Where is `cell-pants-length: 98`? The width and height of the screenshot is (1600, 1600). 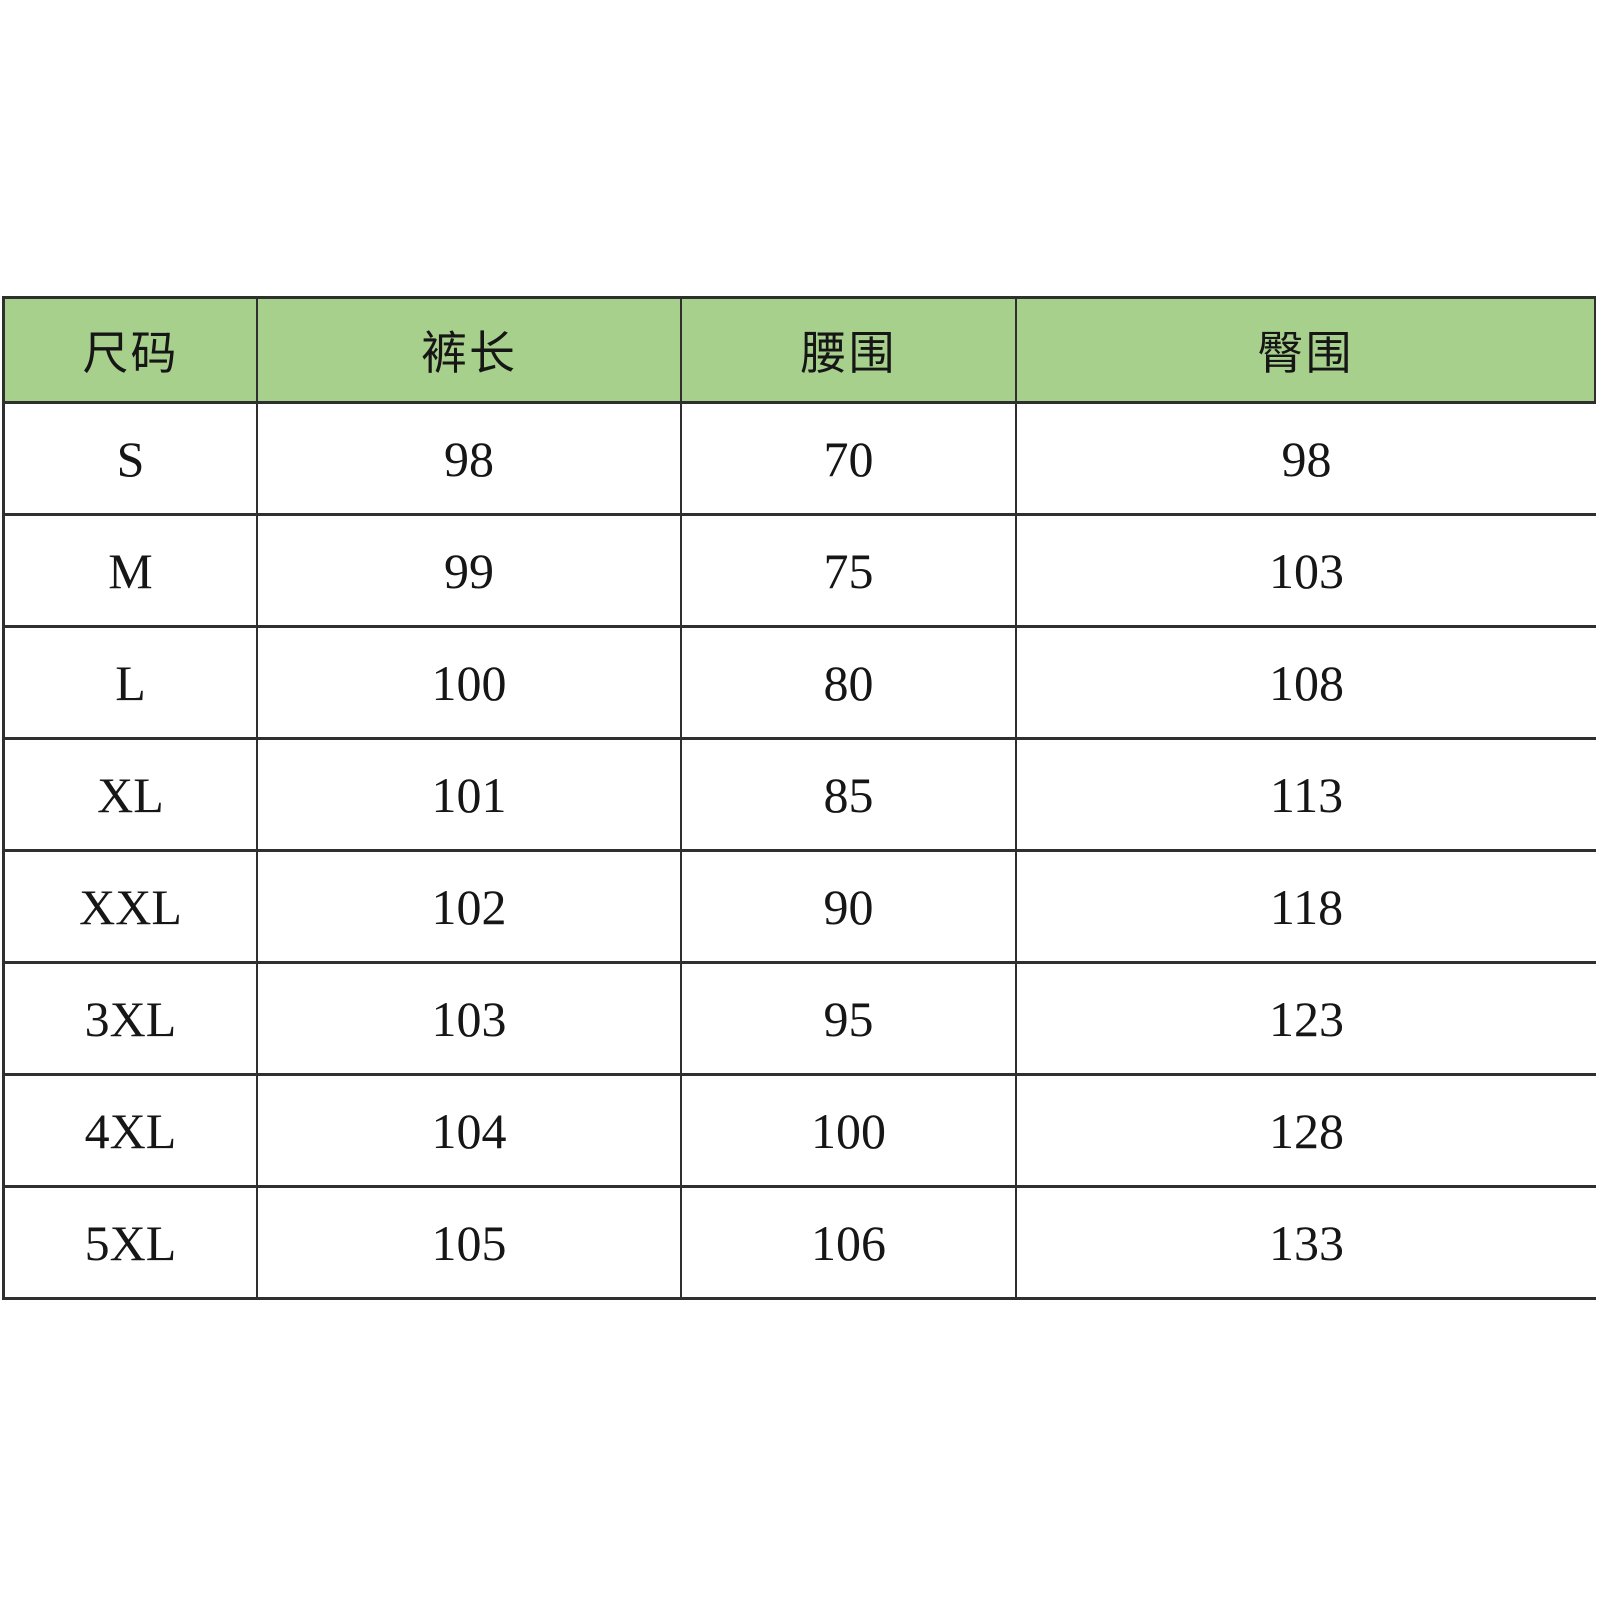
cell-pants-length: 98 is located at coordinates (470, 460).